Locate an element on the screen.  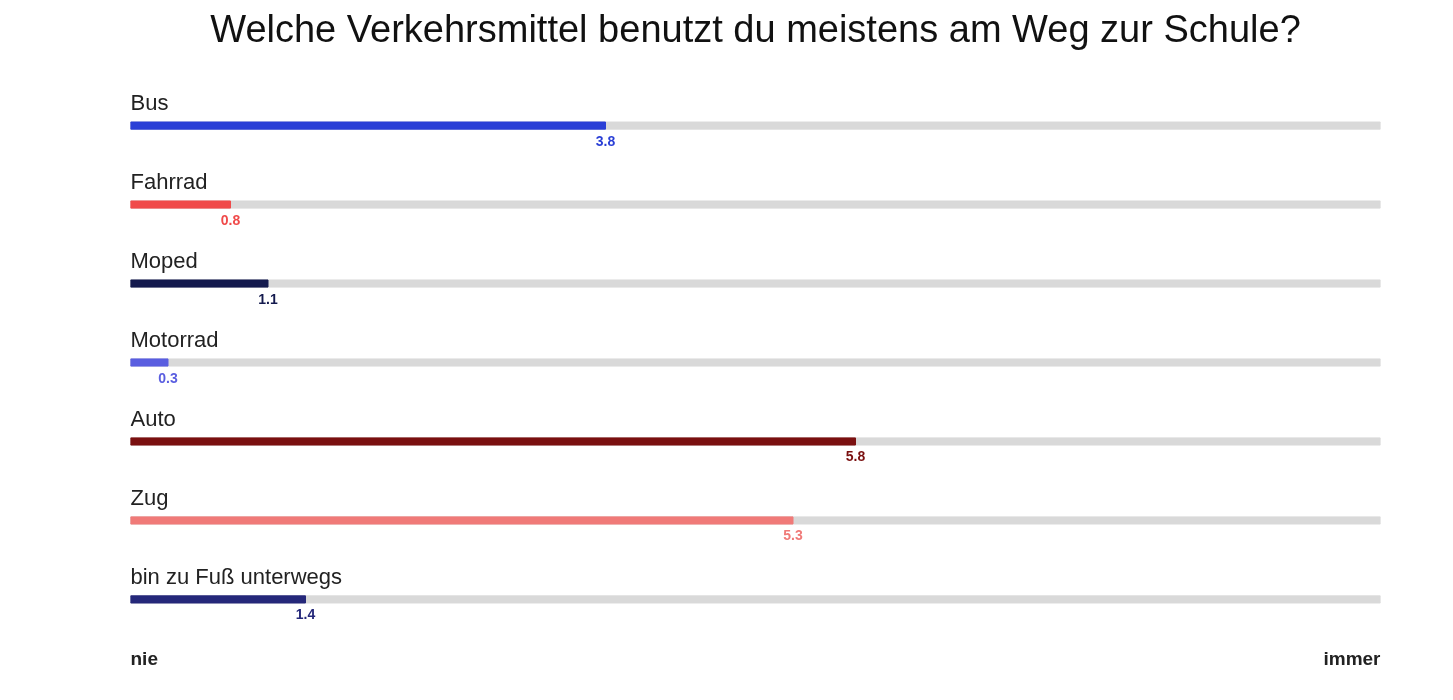
y-tick-label: Bus is located at coordinates (149, 103).